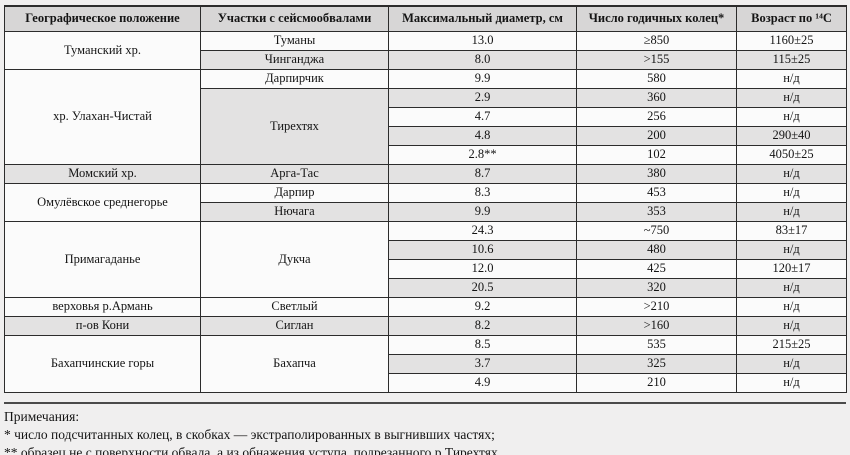  Describe the element at coordinates (294, 60) in the screenshot. I see `site-cell: Чинганджа` at that location.